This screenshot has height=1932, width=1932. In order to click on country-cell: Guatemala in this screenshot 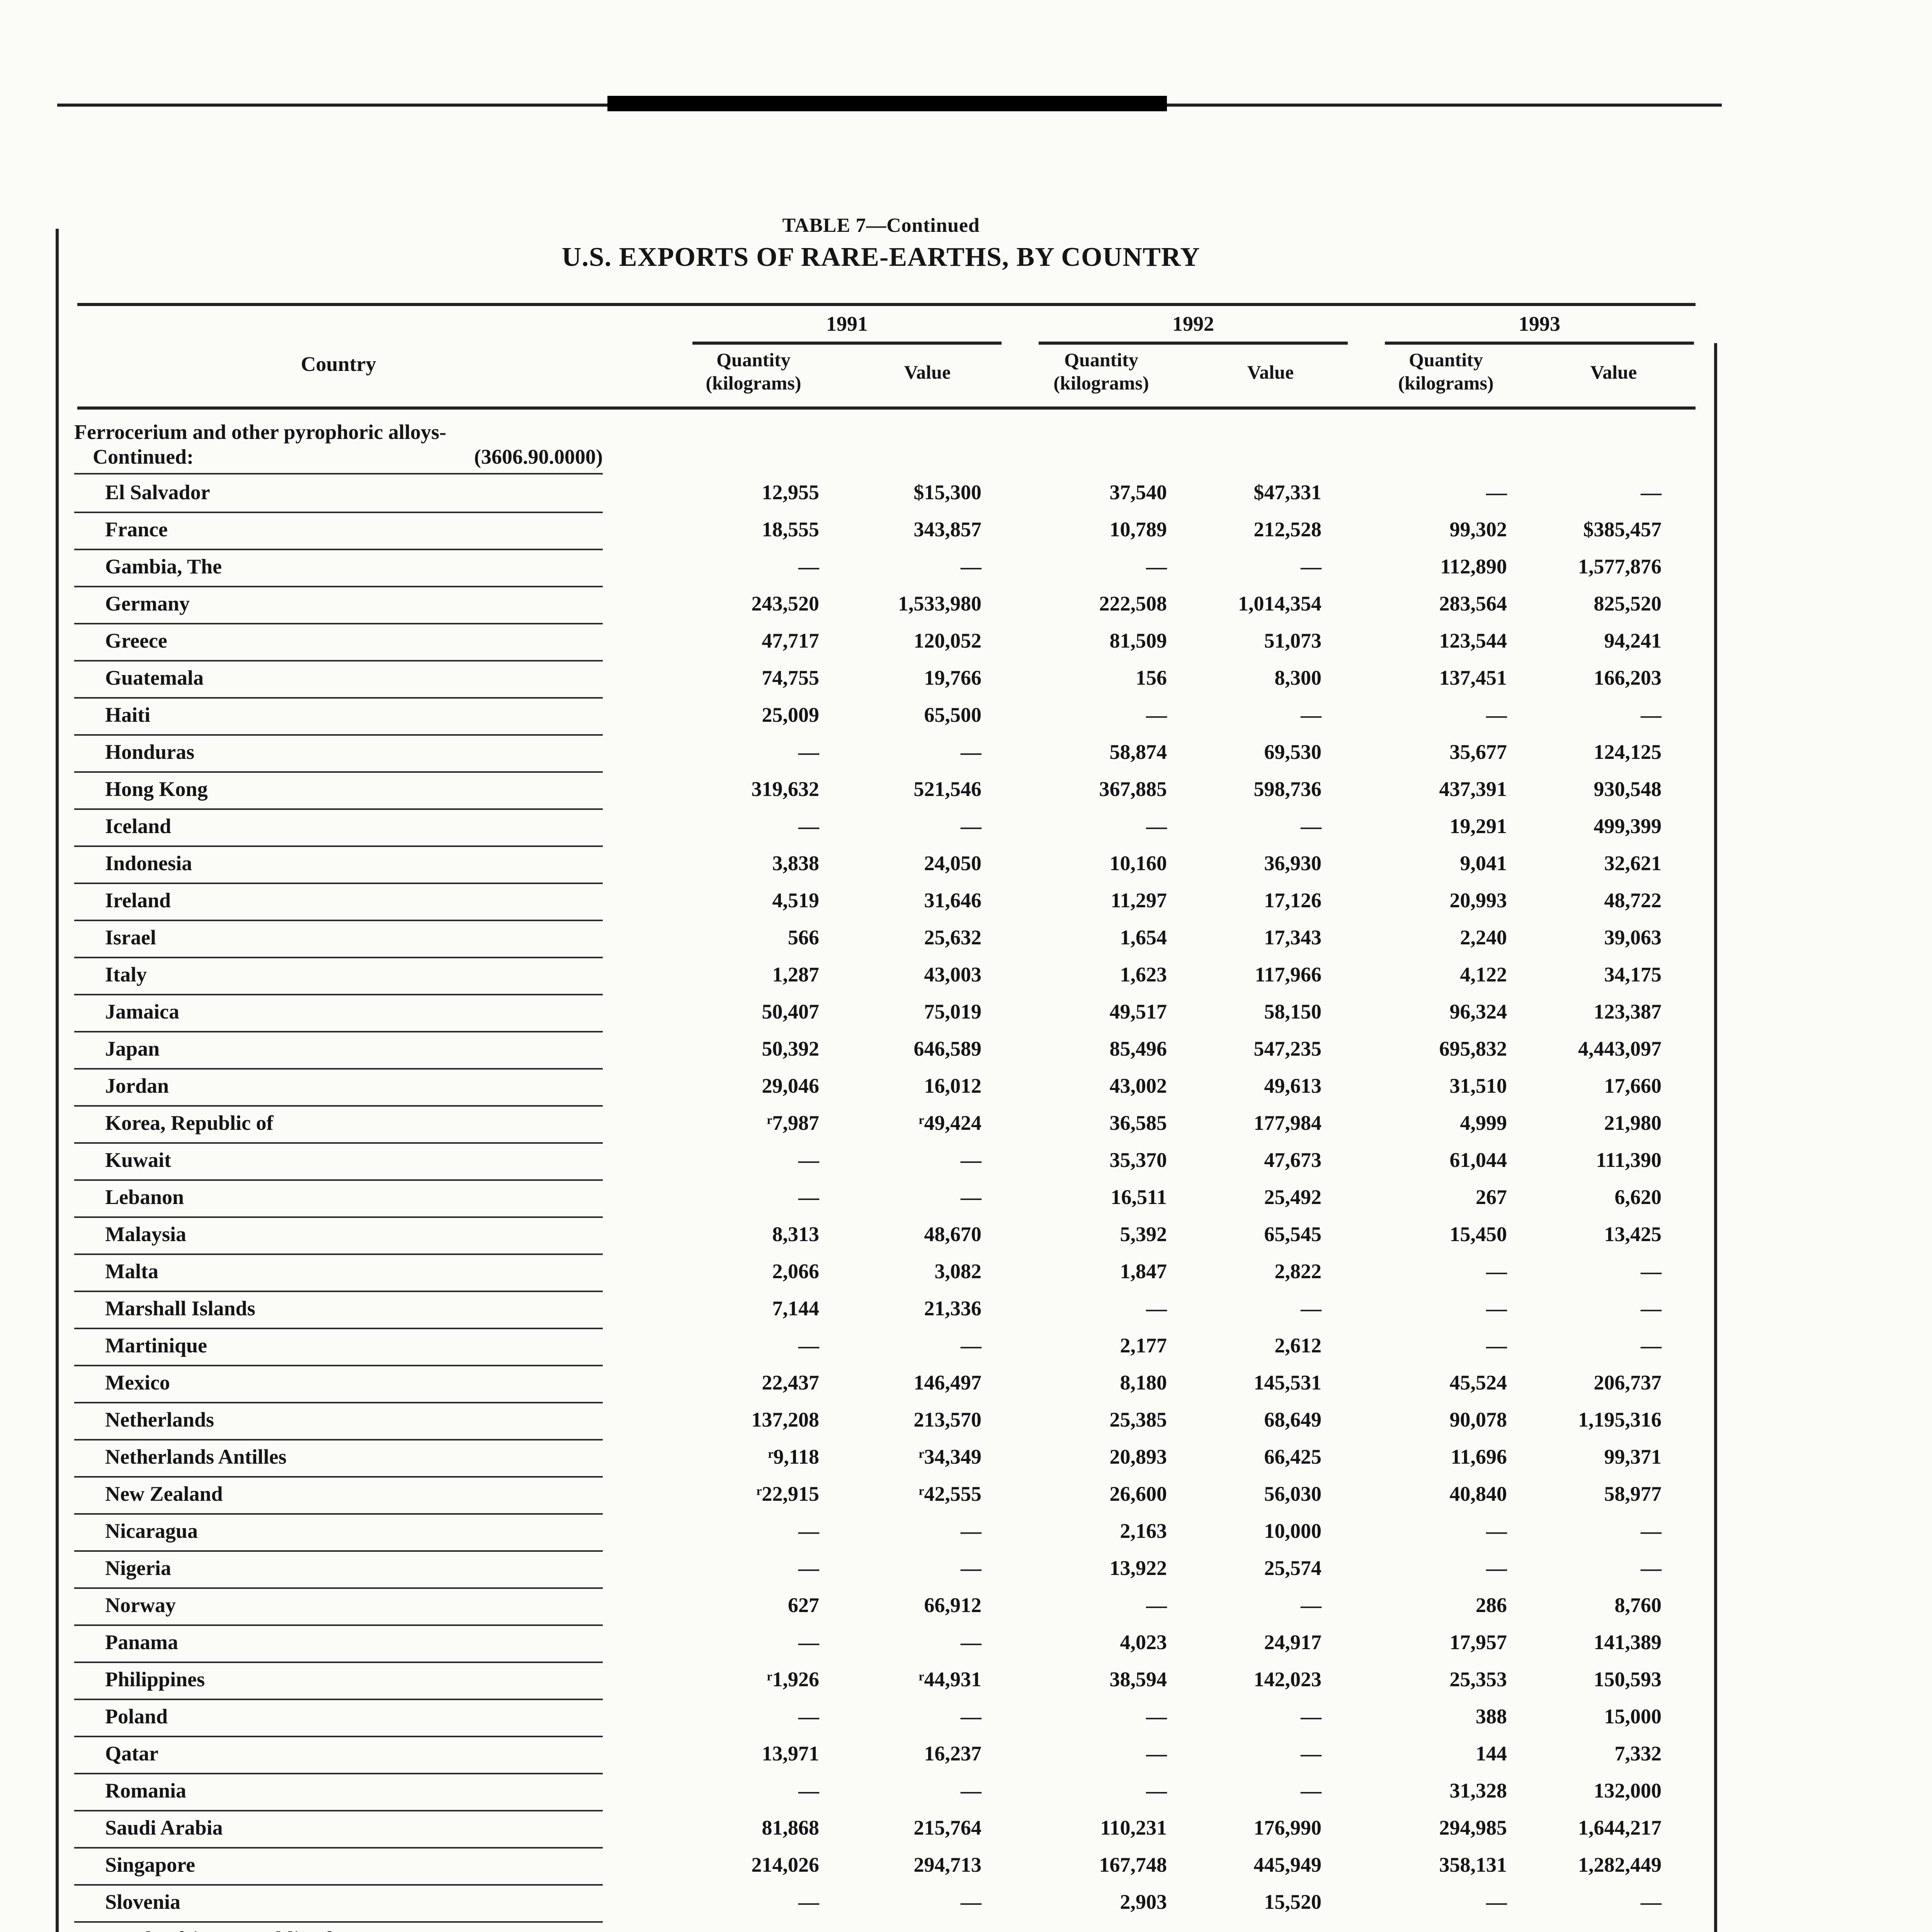, I will do `click(339, 681)`.